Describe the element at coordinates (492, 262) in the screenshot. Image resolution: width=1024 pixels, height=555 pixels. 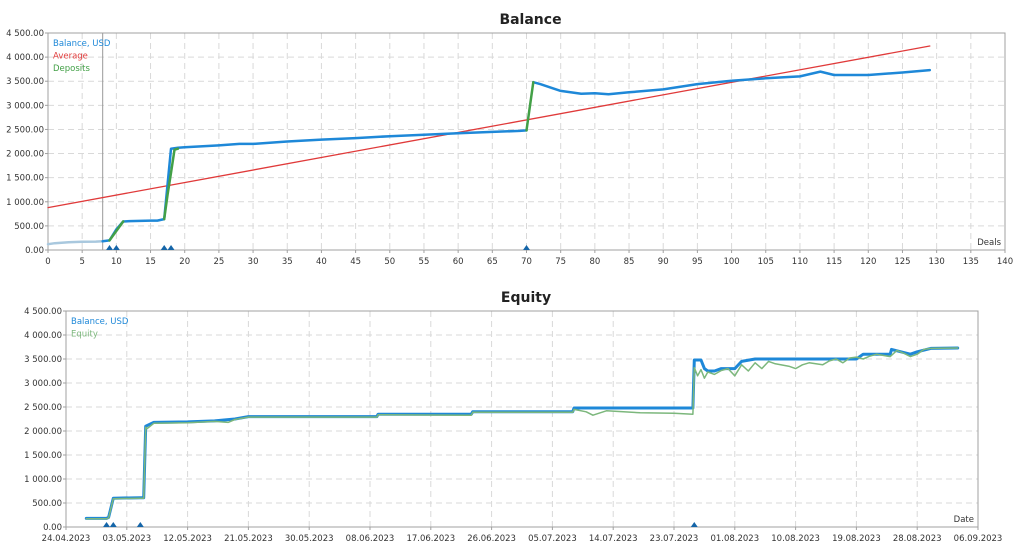
I see `x-tick-label: 65` at that location.